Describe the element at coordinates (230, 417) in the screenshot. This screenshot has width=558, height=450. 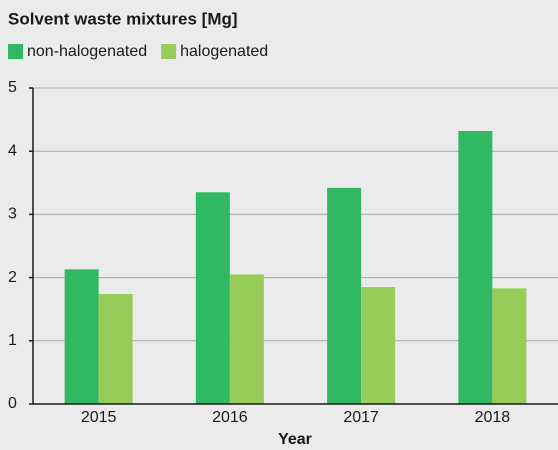
I see `x-tick-label: 2016` at that location.